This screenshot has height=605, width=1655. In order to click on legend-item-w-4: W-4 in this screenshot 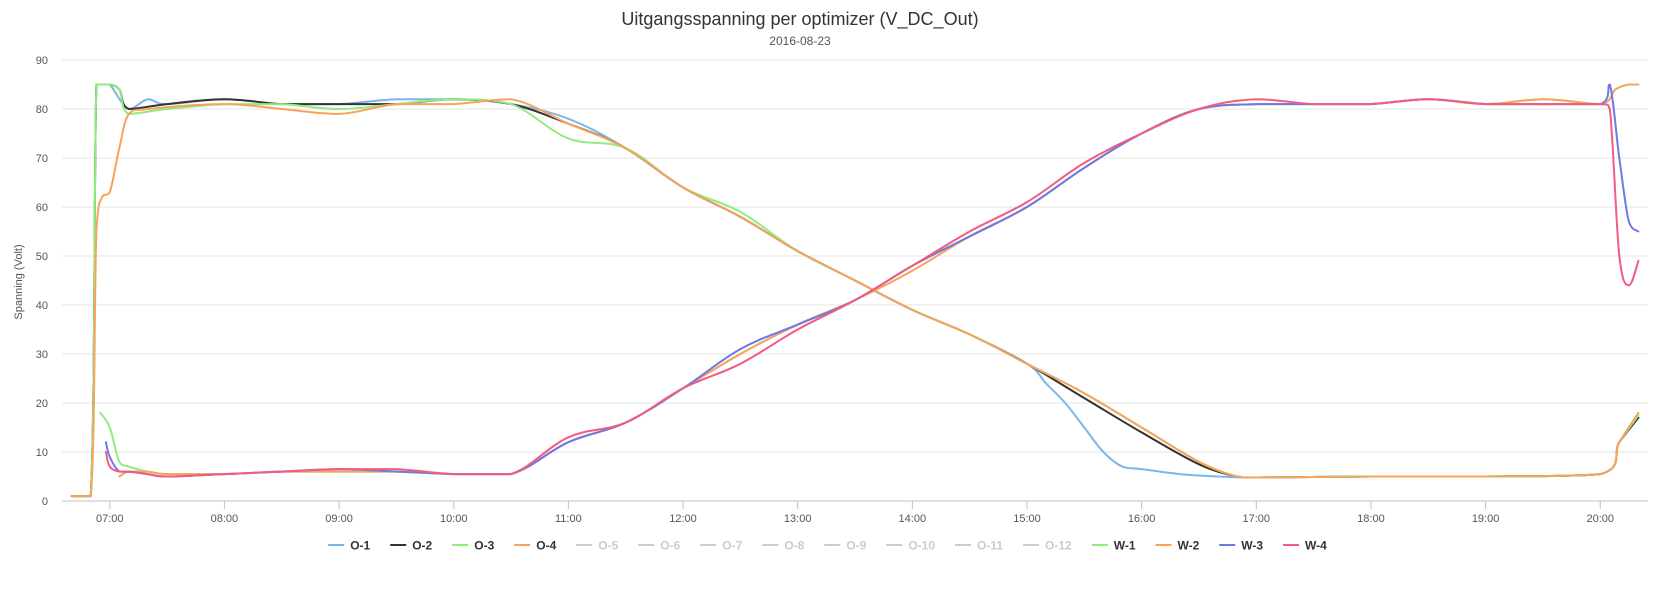, I will do `click(1305, 546)`.